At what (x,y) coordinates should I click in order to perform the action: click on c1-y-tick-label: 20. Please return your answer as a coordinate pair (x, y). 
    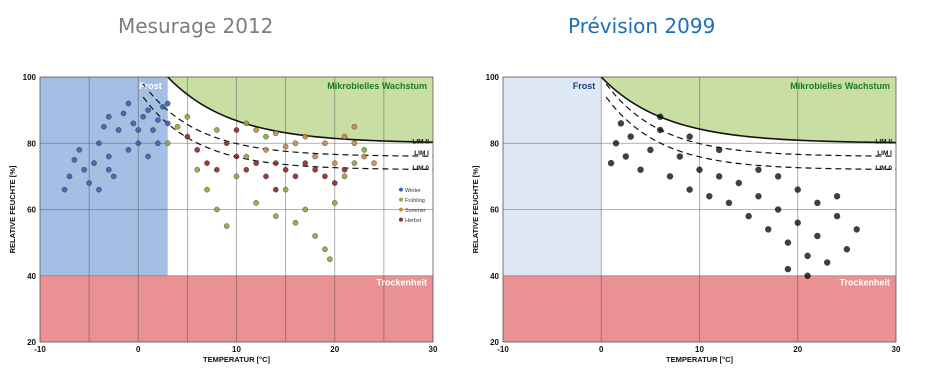
    Looking at the image, I should click on (494, 342).